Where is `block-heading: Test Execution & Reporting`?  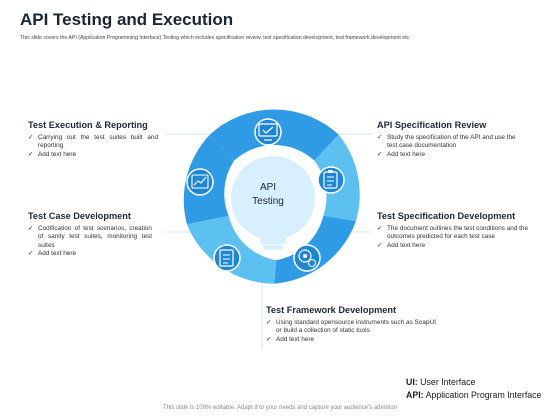
block-heading: Test Execution & Reporting is located at coordinates (88, 125).